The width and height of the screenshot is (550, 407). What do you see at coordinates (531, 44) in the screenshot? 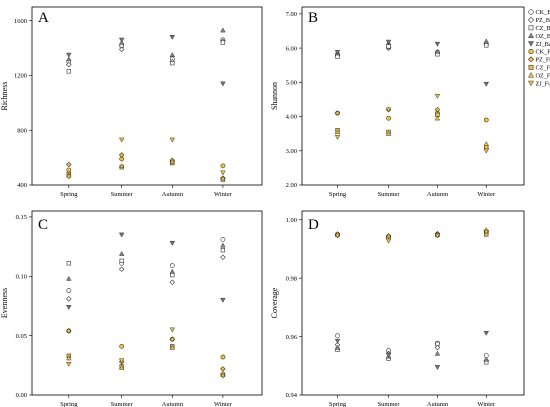
I see `legend-marker-zj-bacteria` at bounding box center [531, 44].